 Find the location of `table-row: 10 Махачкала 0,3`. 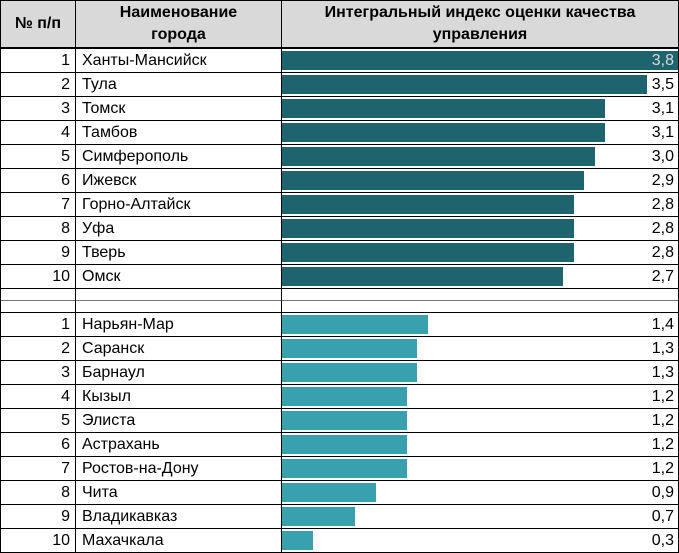

table-row: 10 Махачкала 0,3 is located at coordinates (339, 541).